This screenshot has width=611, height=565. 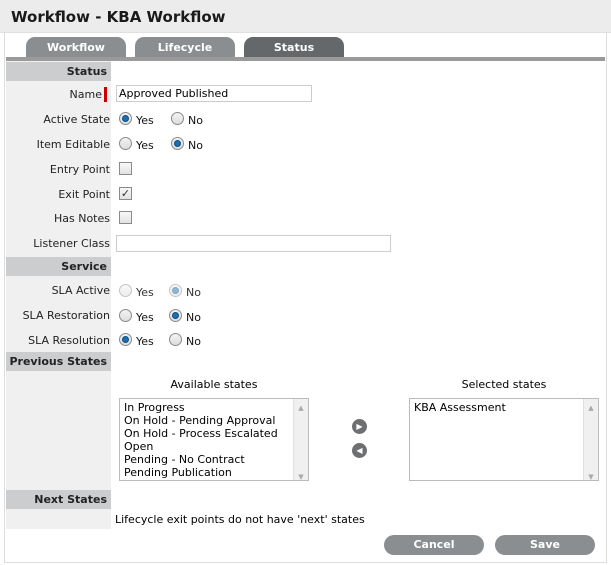 I want to click on has-notes-label: Has Notes, so click(x=81, y=218).